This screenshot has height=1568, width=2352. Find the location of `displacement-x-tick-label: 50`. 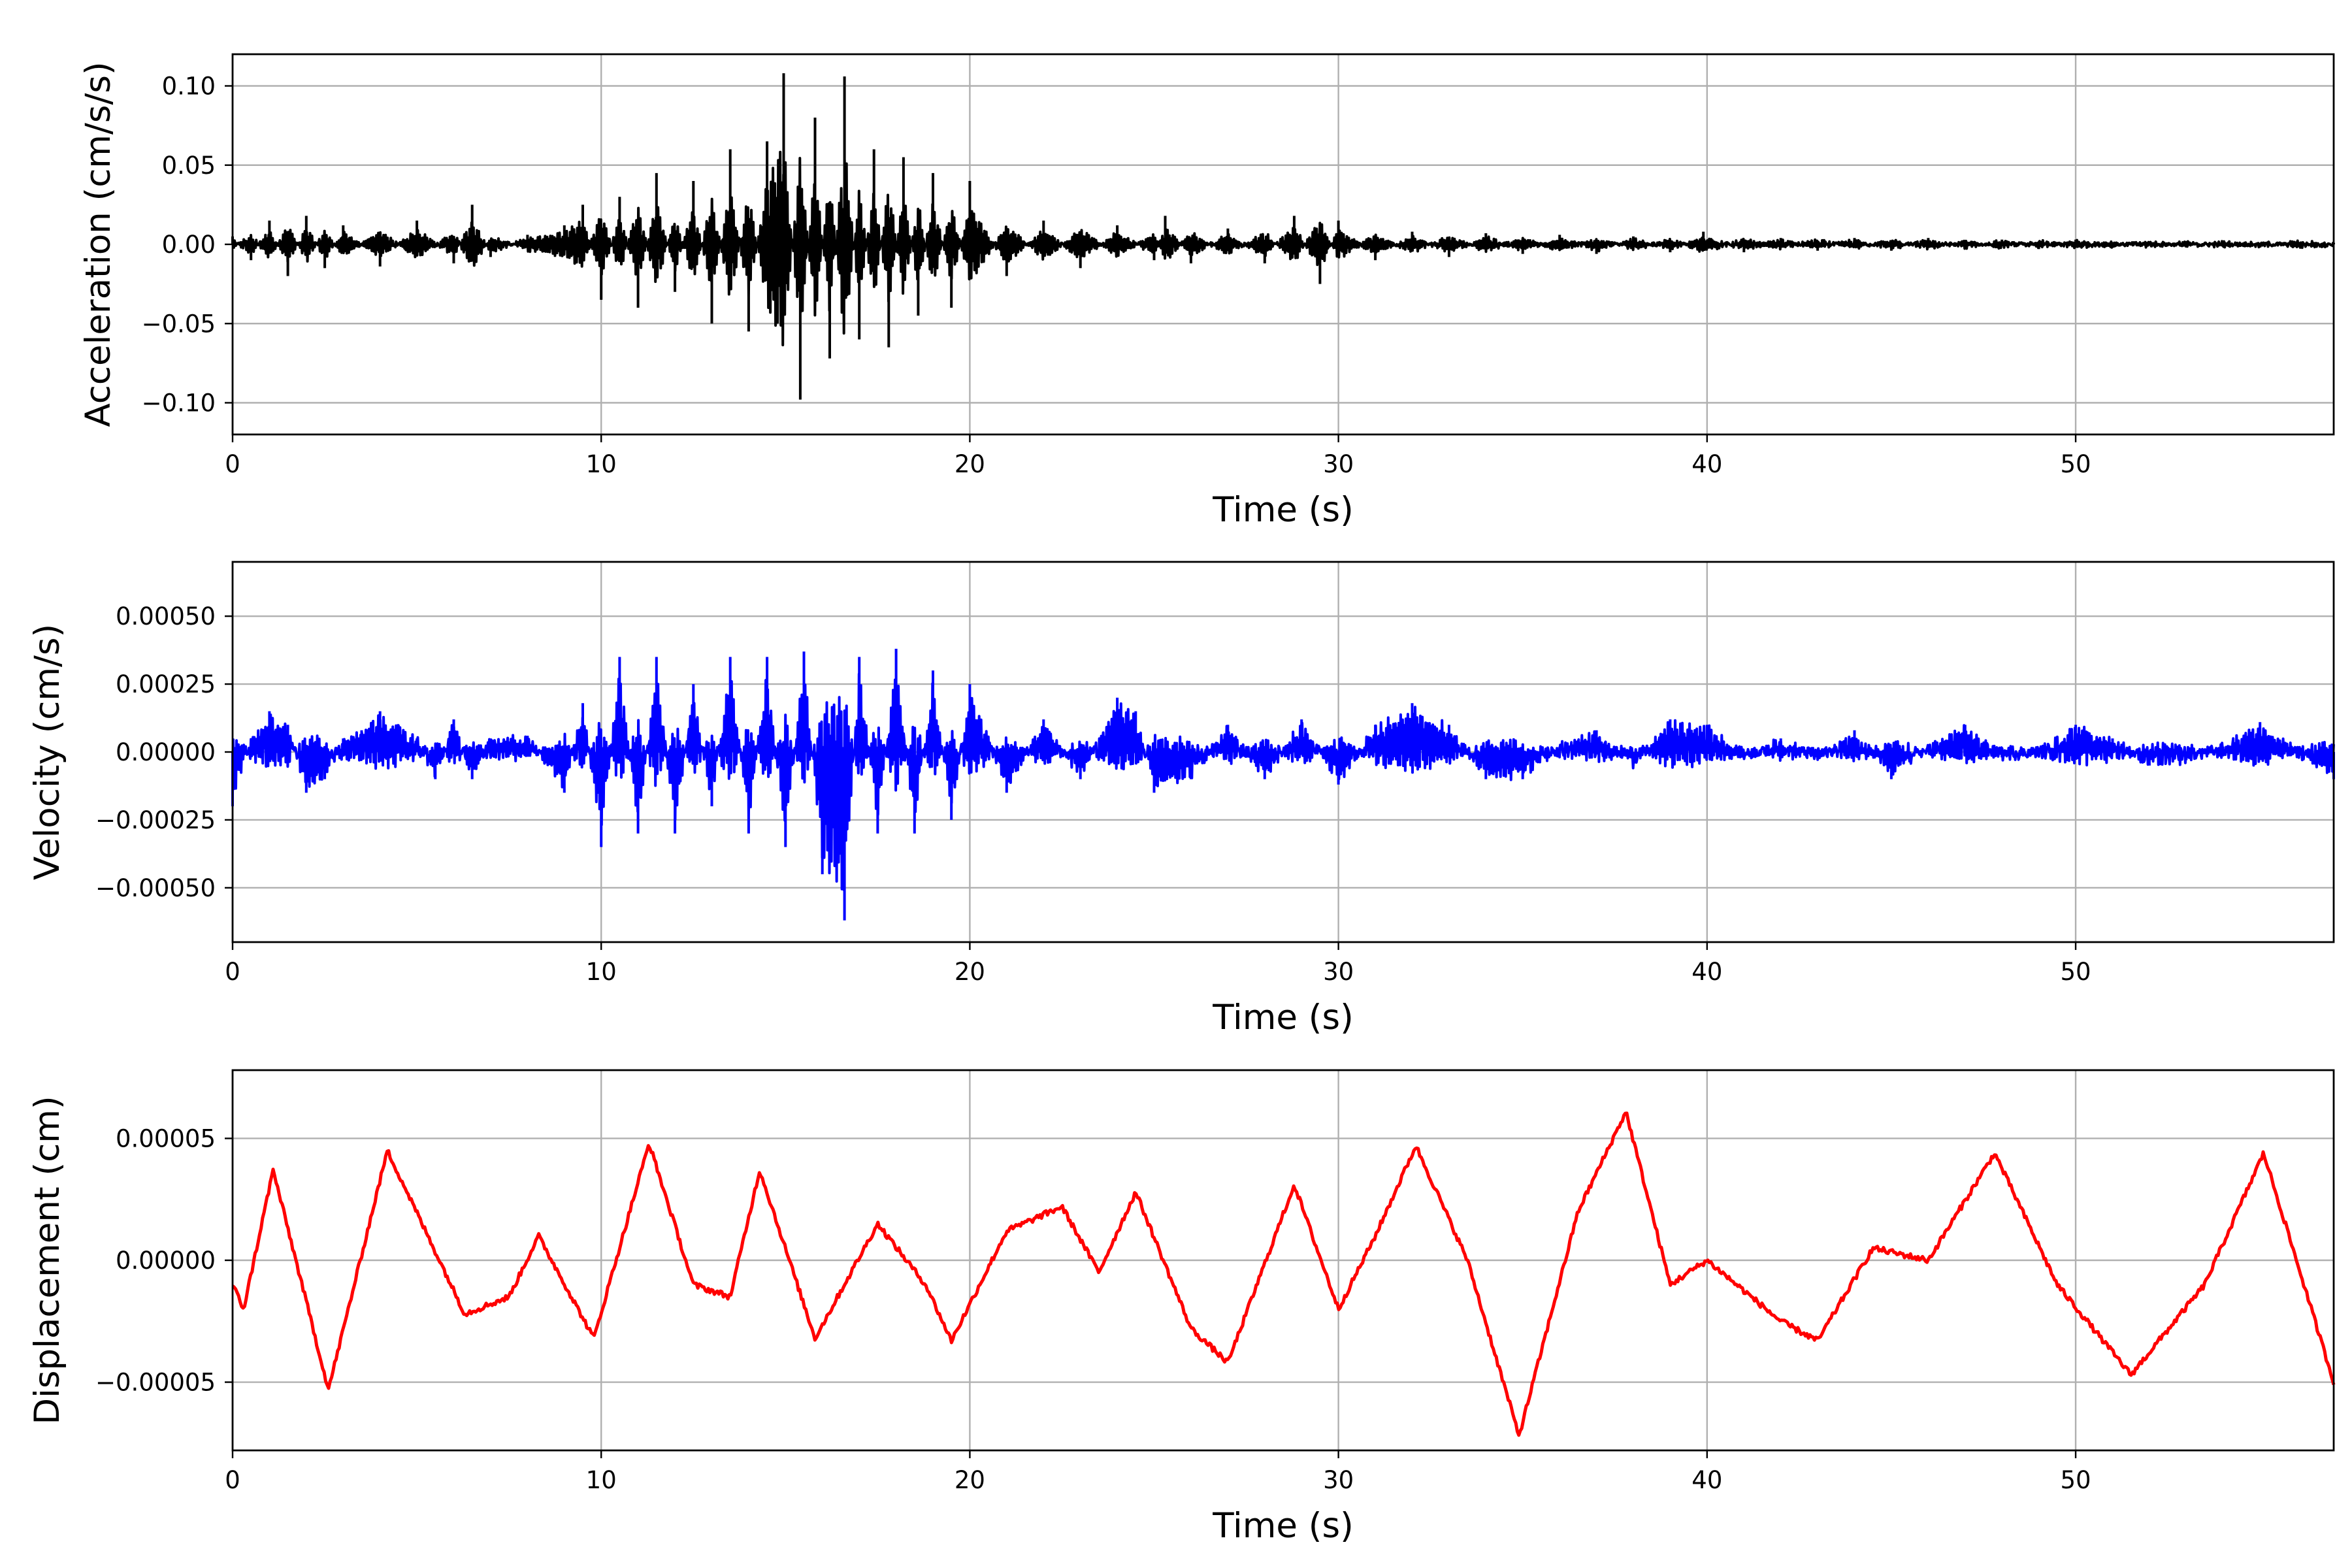

displacement-x-tick-label: 50 is located at coordinates (2076, 1480).